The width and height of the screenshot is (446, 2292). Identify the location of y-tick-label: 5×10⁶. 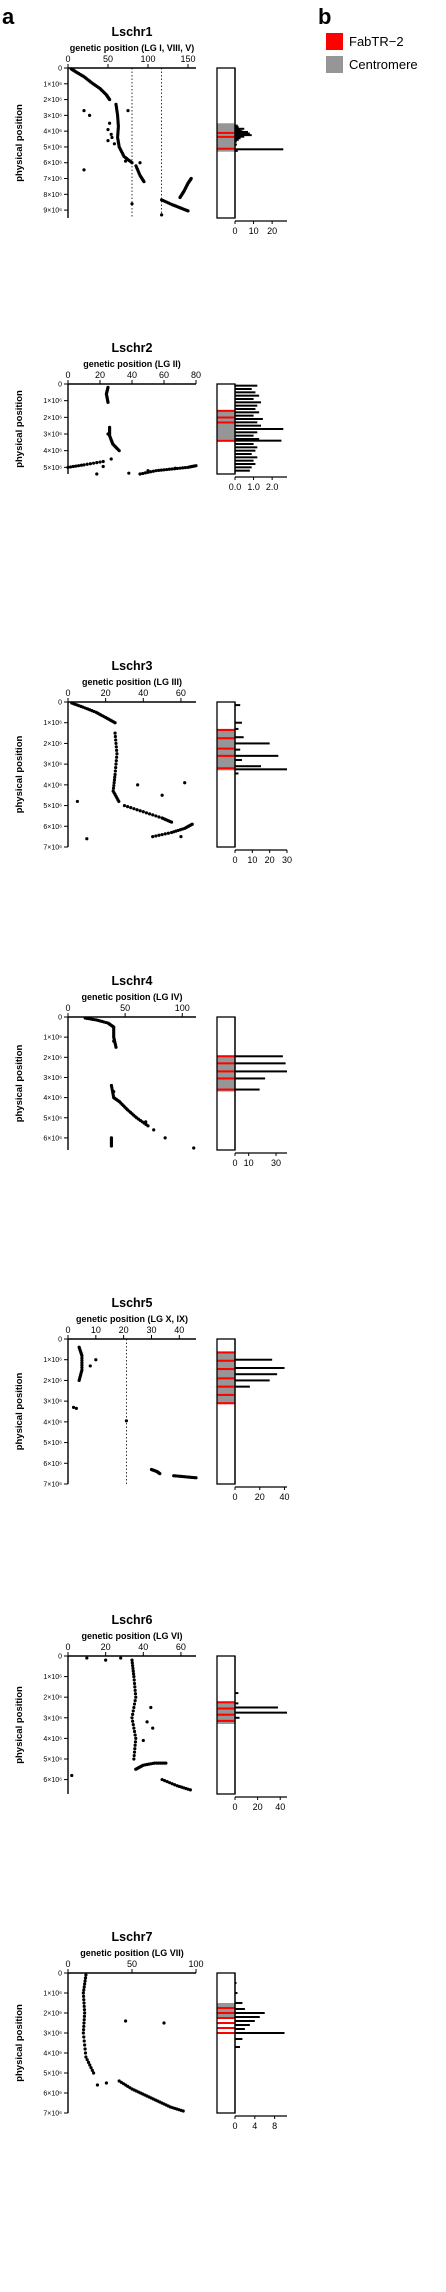
(52, 468).